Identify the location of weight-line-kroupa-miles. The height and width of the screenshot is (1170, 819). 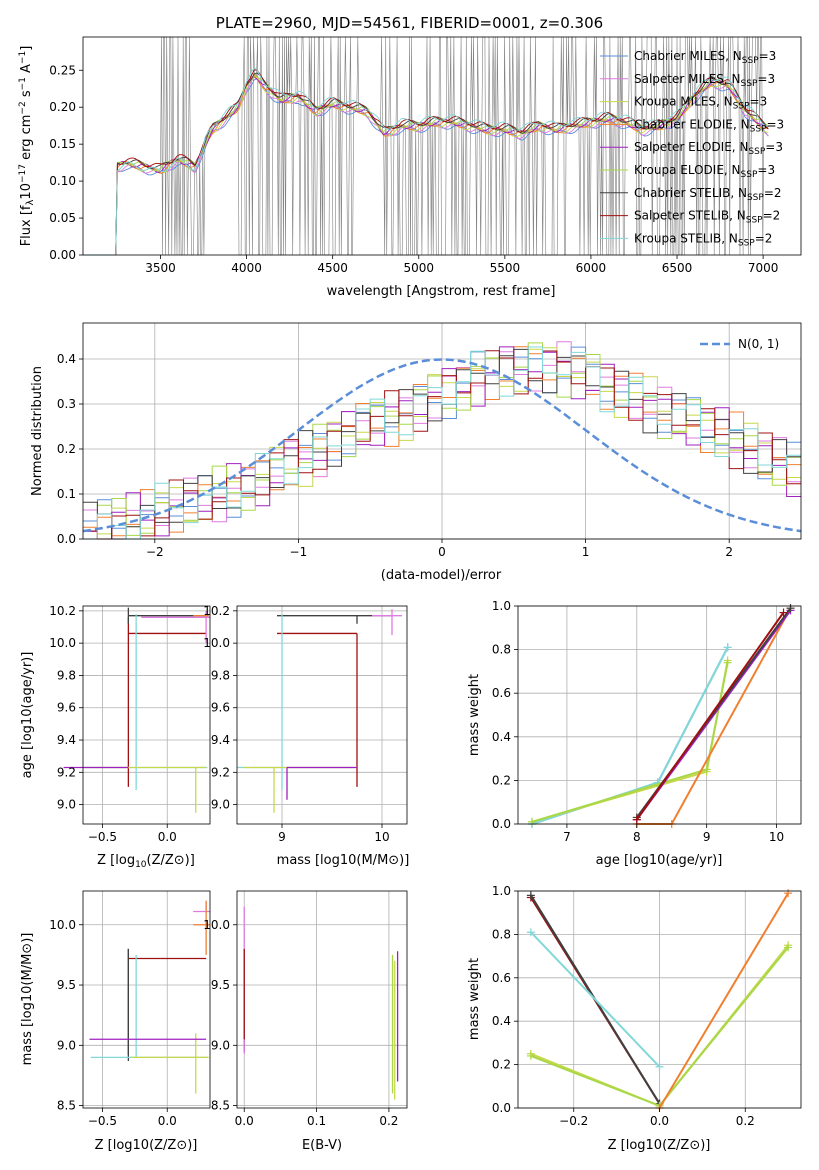
(630, 741).